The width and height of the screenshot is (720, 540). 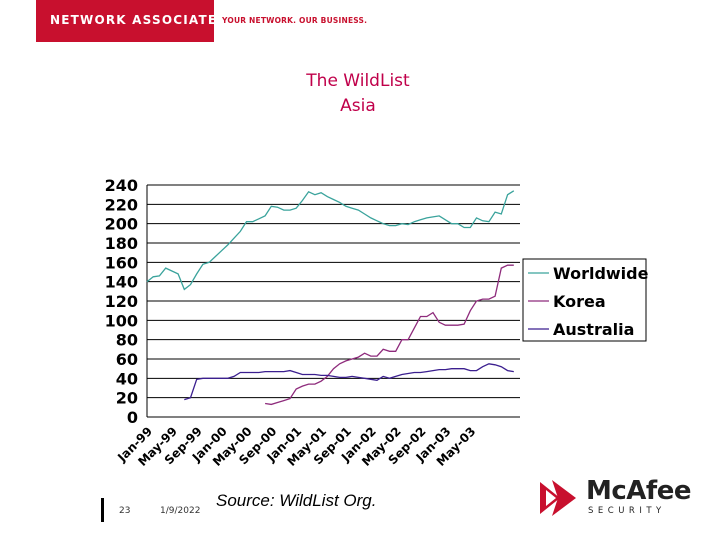 I want to click on y-tick-label: 0, so click(x=132, y=417).